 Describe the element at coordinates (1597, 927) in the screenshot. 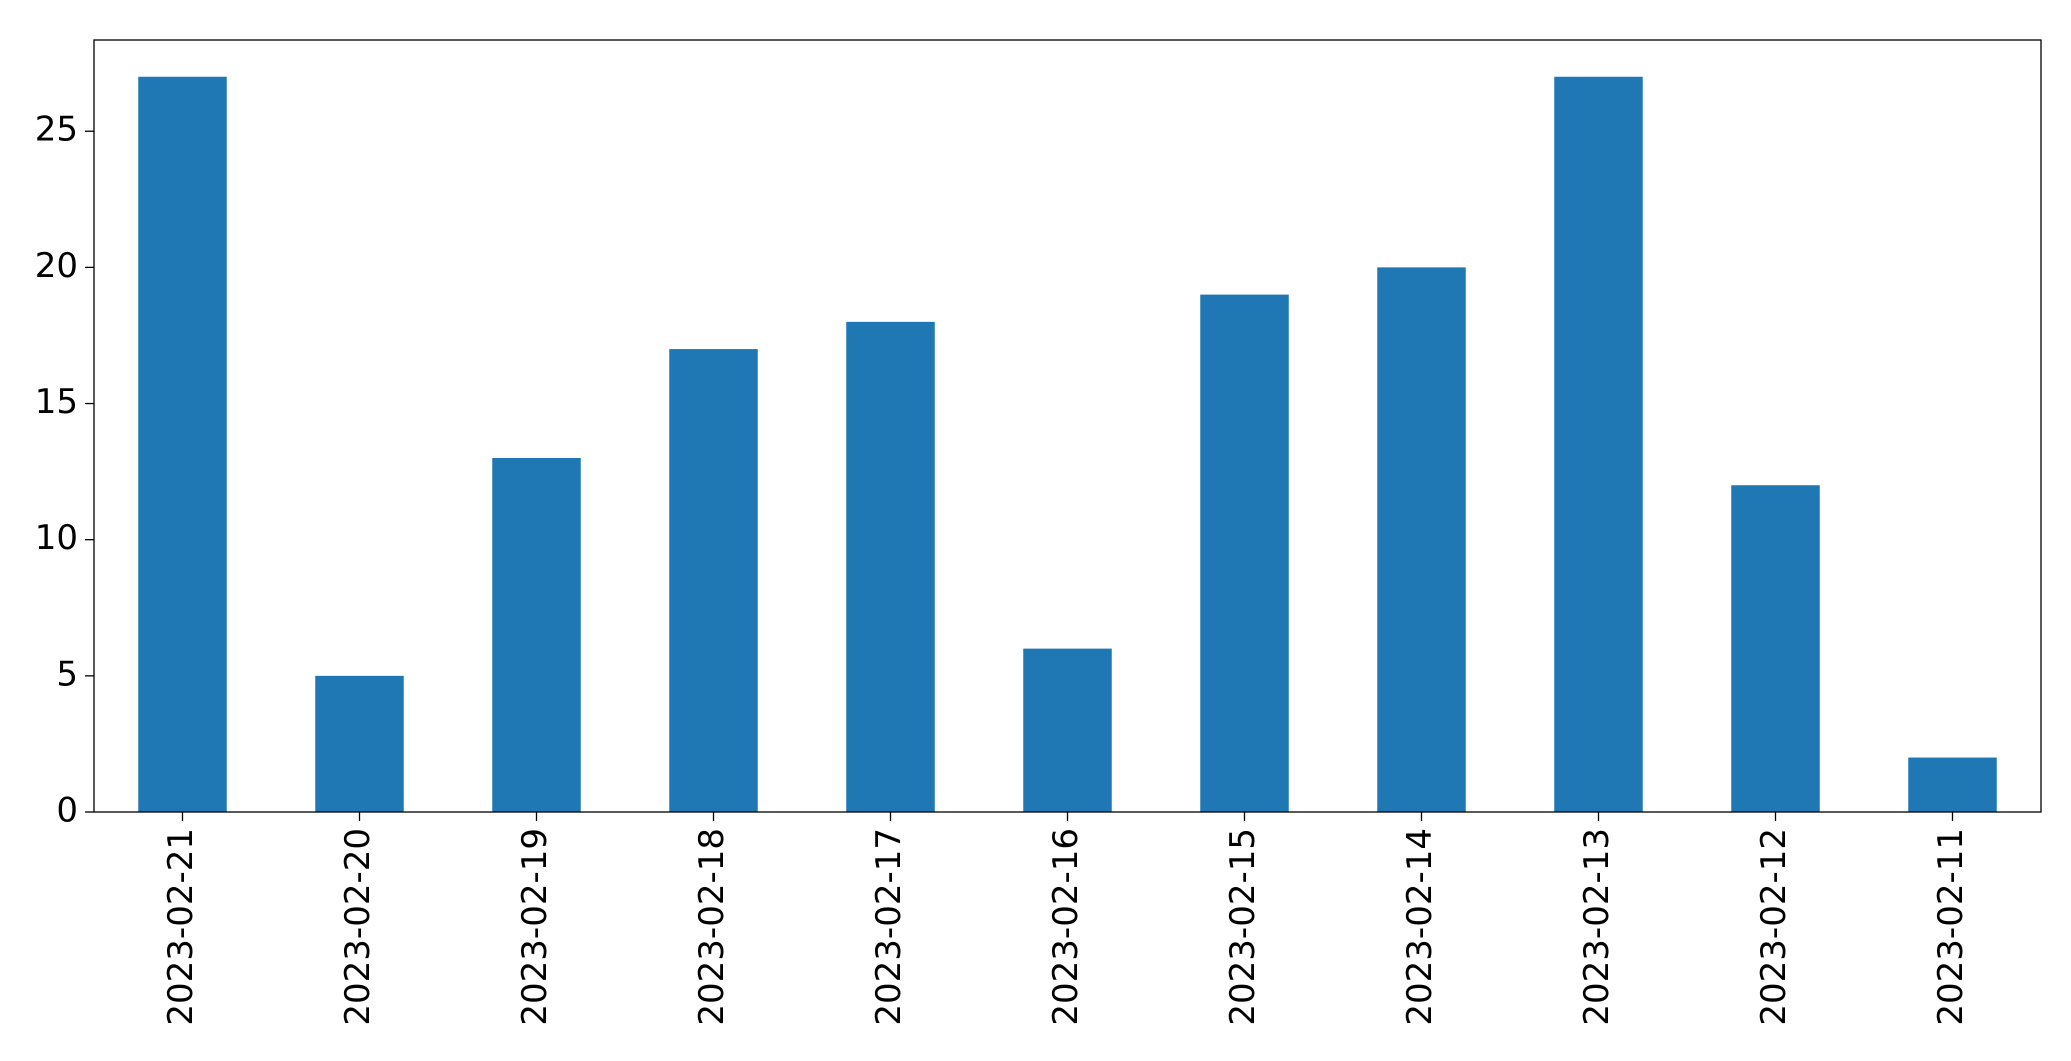

I see `x-tick-label: 2023-02-13` at that location.